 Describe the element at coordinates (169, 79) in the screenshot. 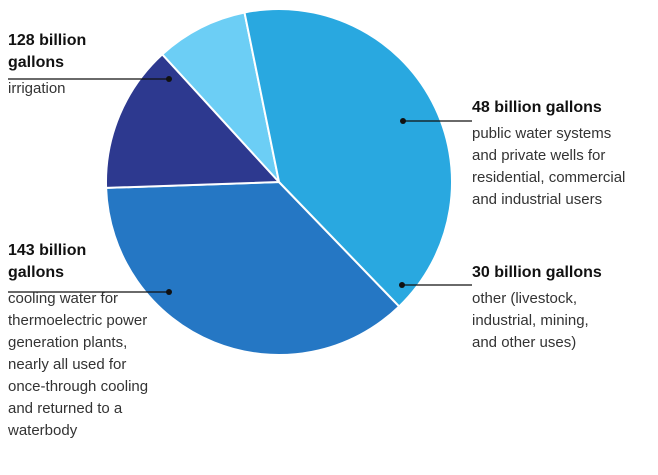

I see `slice-irrigation-leader-dot` at that location.